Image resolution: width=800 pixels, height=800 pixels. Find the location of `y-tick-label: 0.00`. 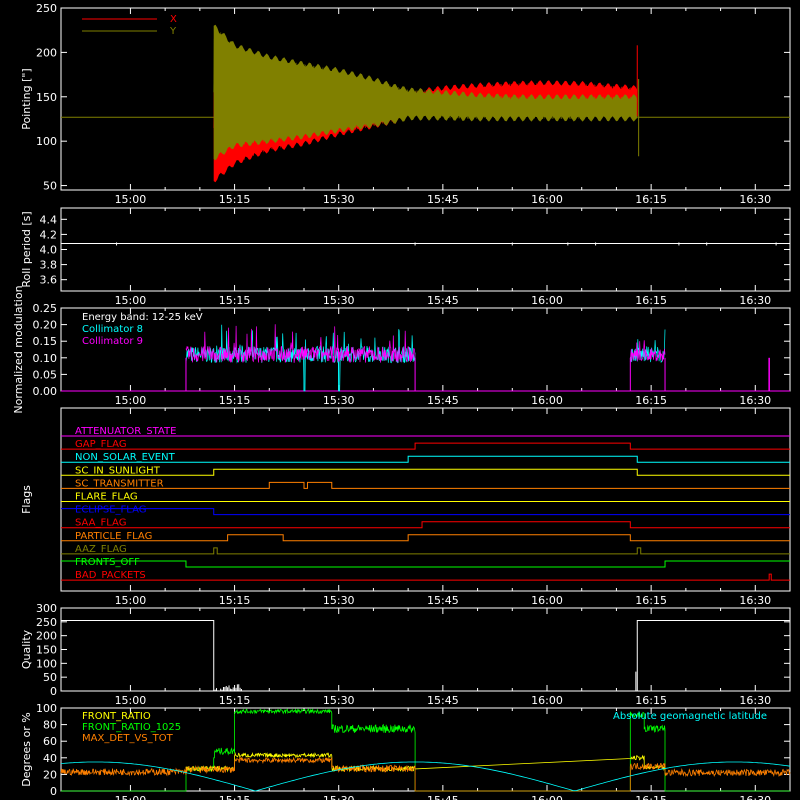

y-tick-label: 0.00 is located at coordinates (45, 391).